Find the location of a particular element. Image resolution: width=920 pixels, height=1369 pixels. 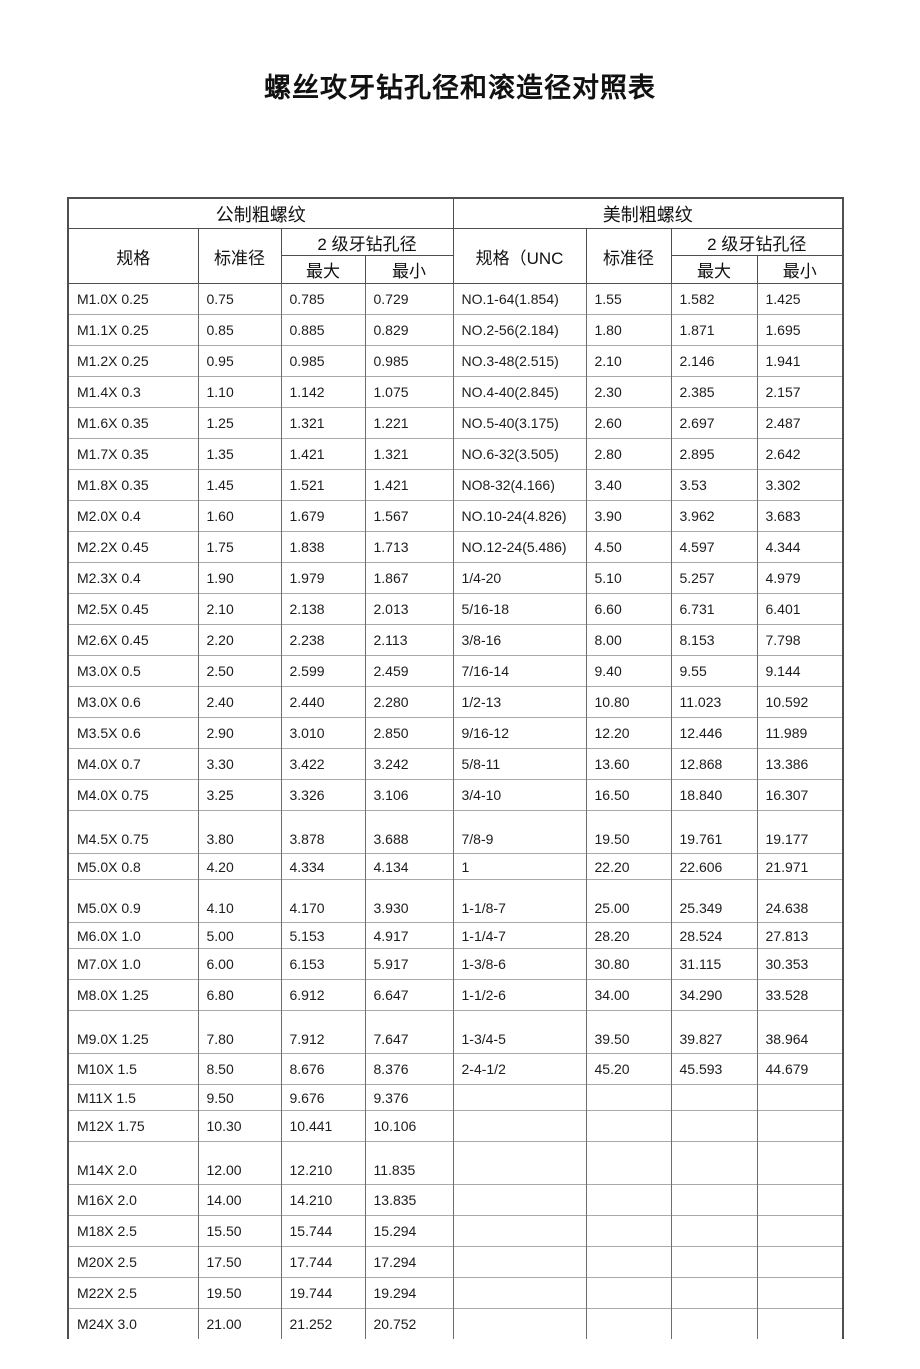

cell-unc-spec: 5/8-11 is located at coordinates (519, 764).